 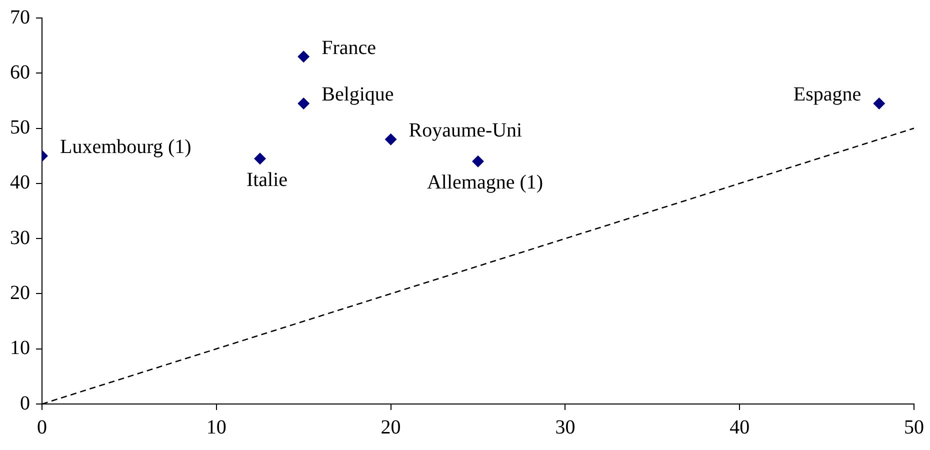 I want to click on x-tick-label: 10, so click(x=216, y=427).